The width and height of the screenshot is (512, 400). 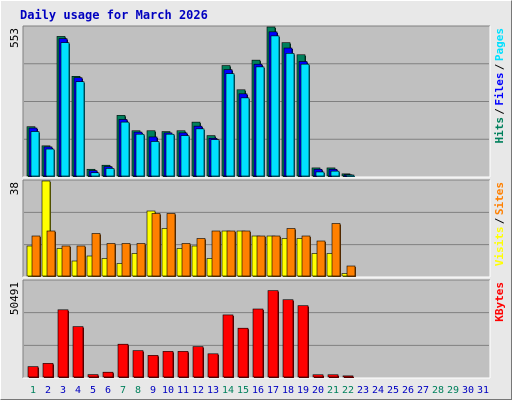 I want to click on day-label-12: 12, so click(x=198, y=390).